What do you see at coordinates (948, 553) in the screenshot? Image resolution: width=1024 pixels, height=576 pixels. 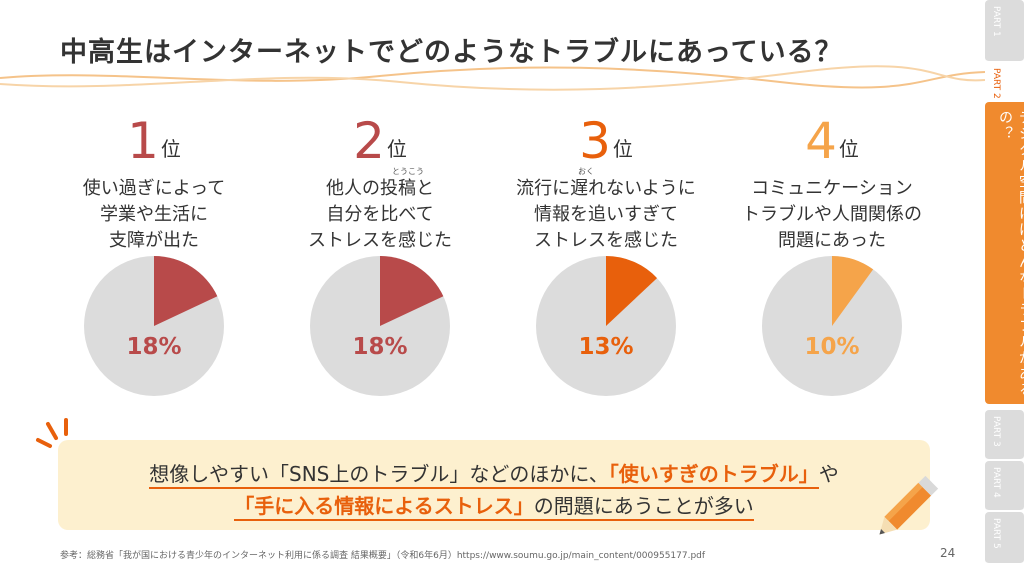 I see `page-number: 24` at bounding box center [948, 553].